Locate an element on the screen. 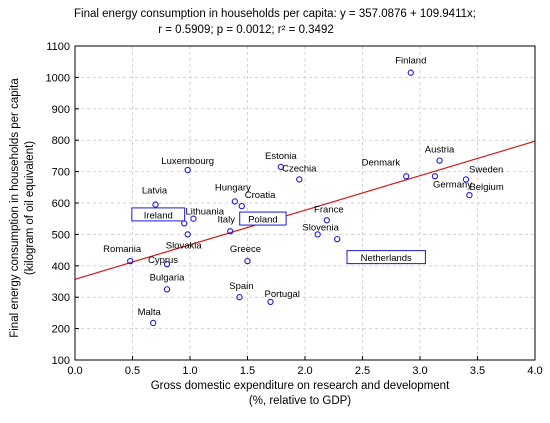 This screenshot has height=423, width=550. point-label-lithuania: Lithuania is located at coordinates (204, 212).